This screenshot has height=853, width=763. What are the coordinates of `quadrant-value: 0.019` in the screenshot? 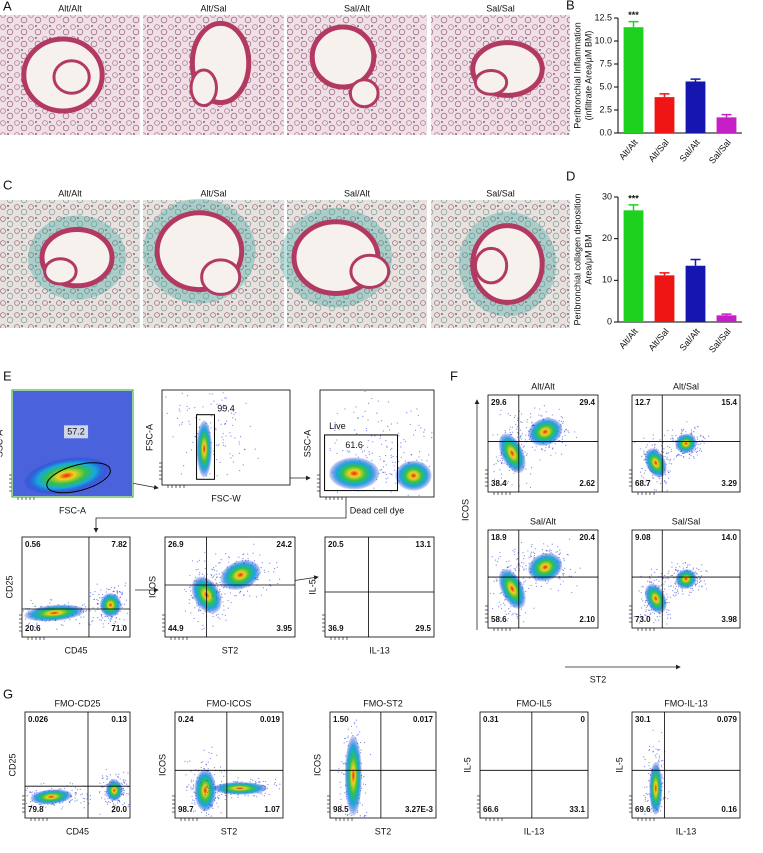 It's located at (270, 719).